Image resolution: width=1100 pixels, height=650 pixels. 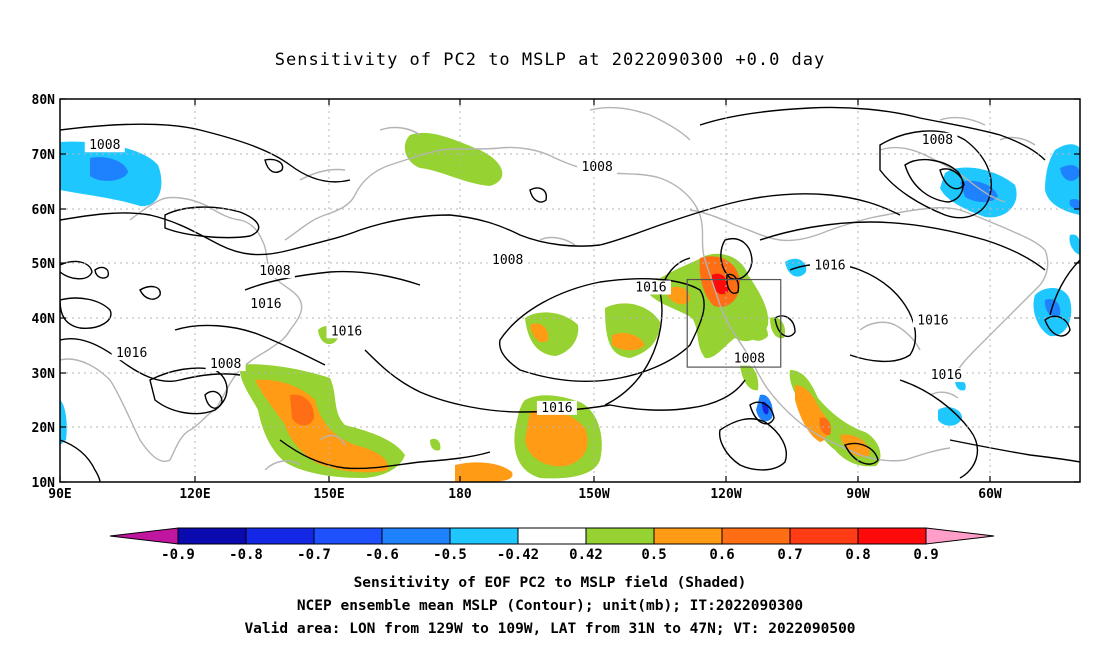 I want to click on colorbar-label: -0.42, so click(x=518, y=555).